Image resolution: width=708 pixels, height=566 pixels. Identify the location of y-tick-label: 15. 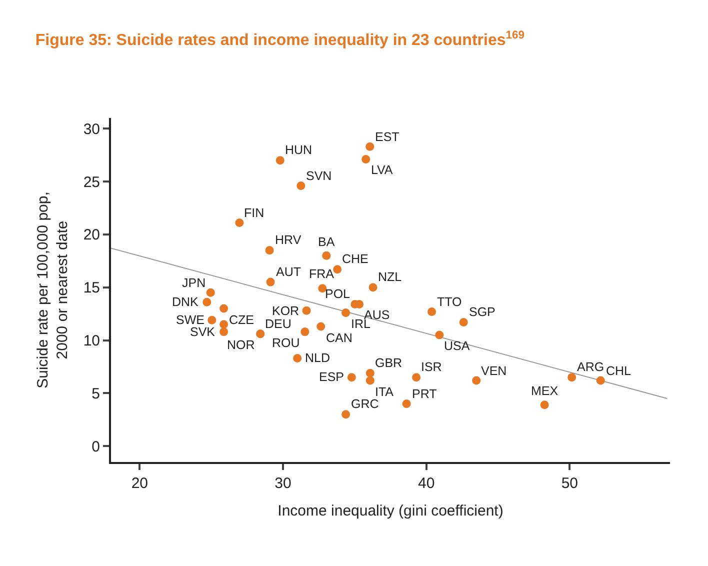
(91, 288).